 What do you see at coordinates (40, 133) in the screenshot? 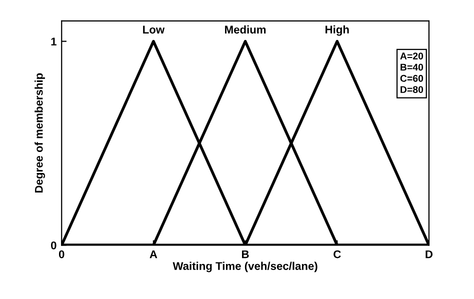
I see `y-axis-title: Degree of membership` at bounding box center [40, 133].